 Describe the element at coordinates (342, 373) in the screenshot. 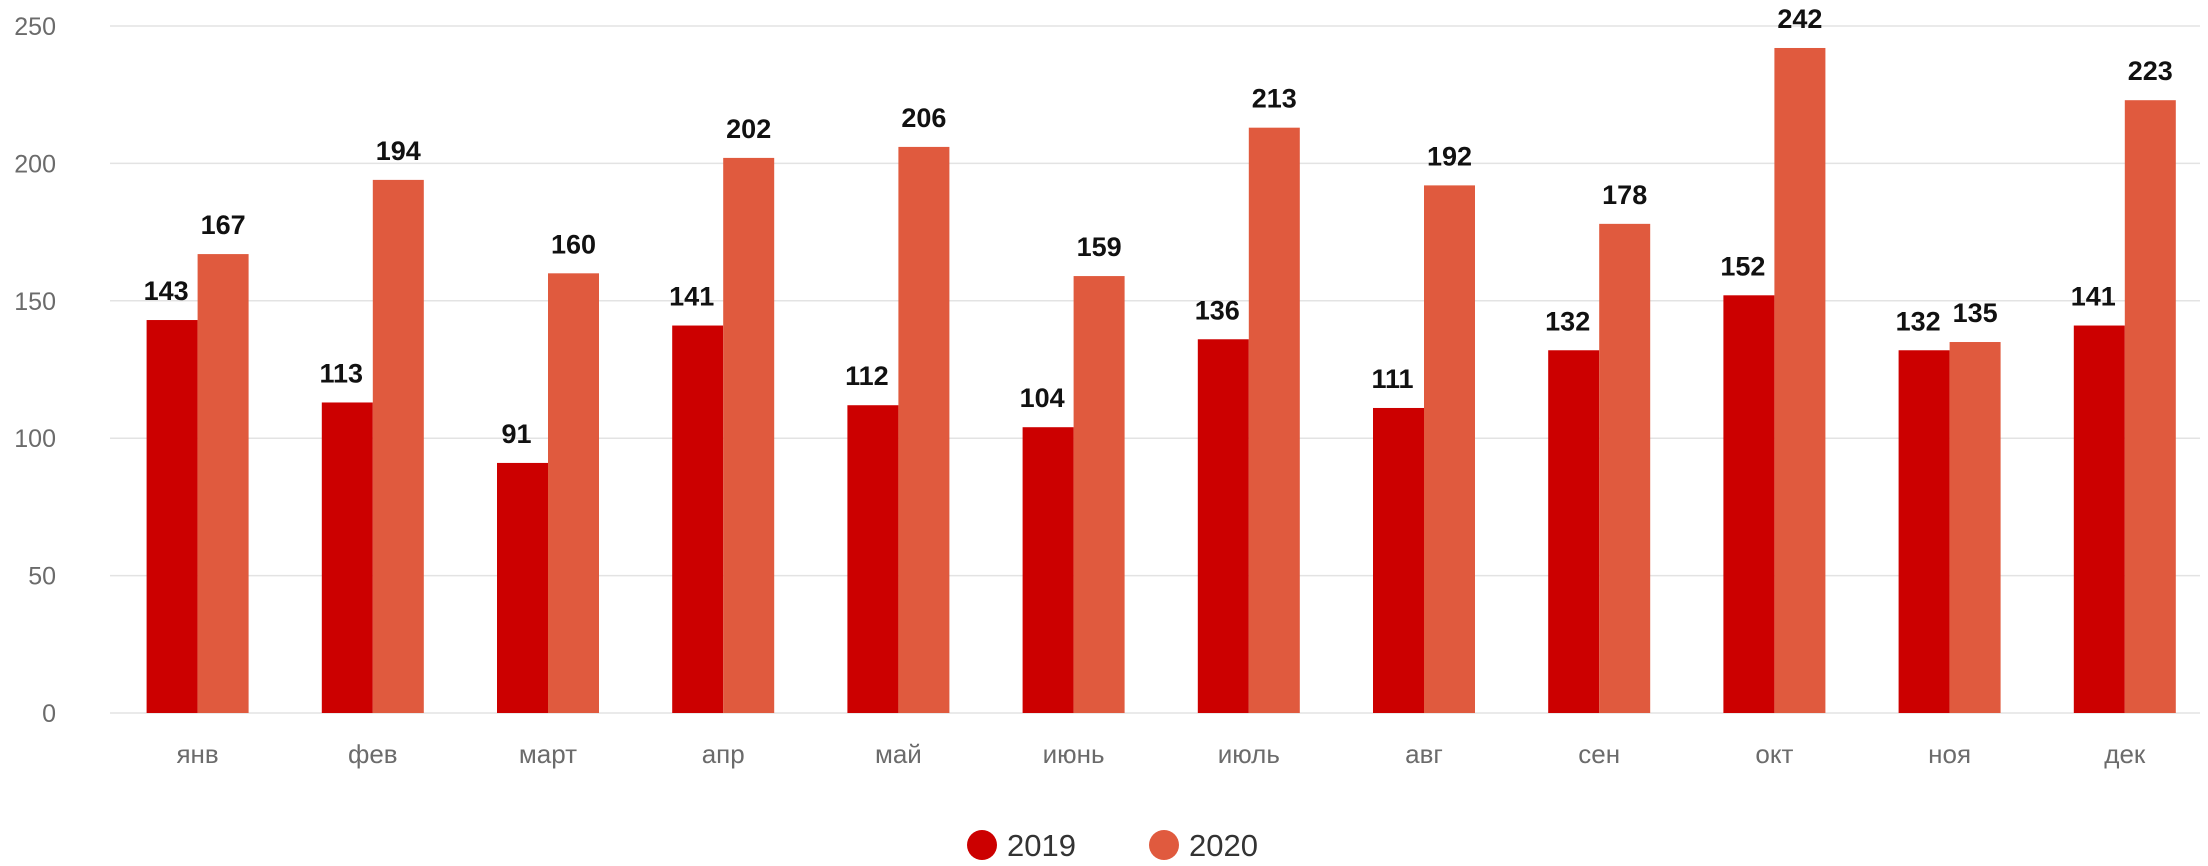

I see `data-label: 113` at that location.